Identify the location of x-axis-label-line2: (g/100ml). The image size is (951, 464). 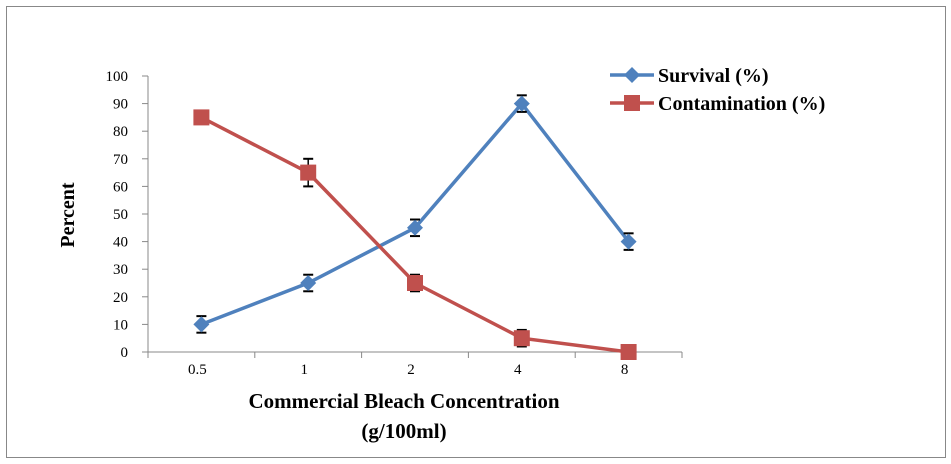
(403, 431).